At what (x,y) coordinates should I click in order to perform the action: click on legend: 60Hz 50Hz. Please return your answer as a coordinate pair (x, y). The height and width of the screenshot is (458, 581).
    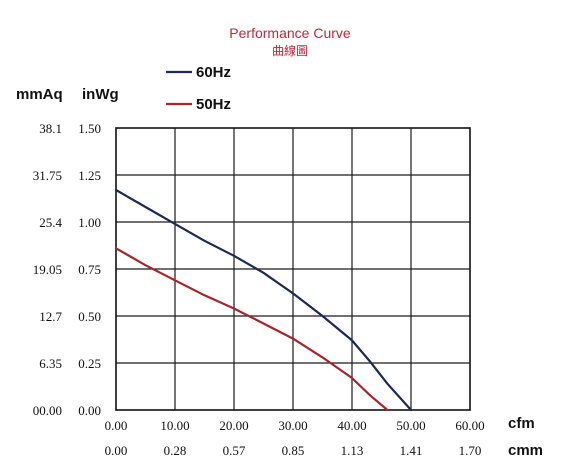
    Looking at the image, I should click on (198, 88).